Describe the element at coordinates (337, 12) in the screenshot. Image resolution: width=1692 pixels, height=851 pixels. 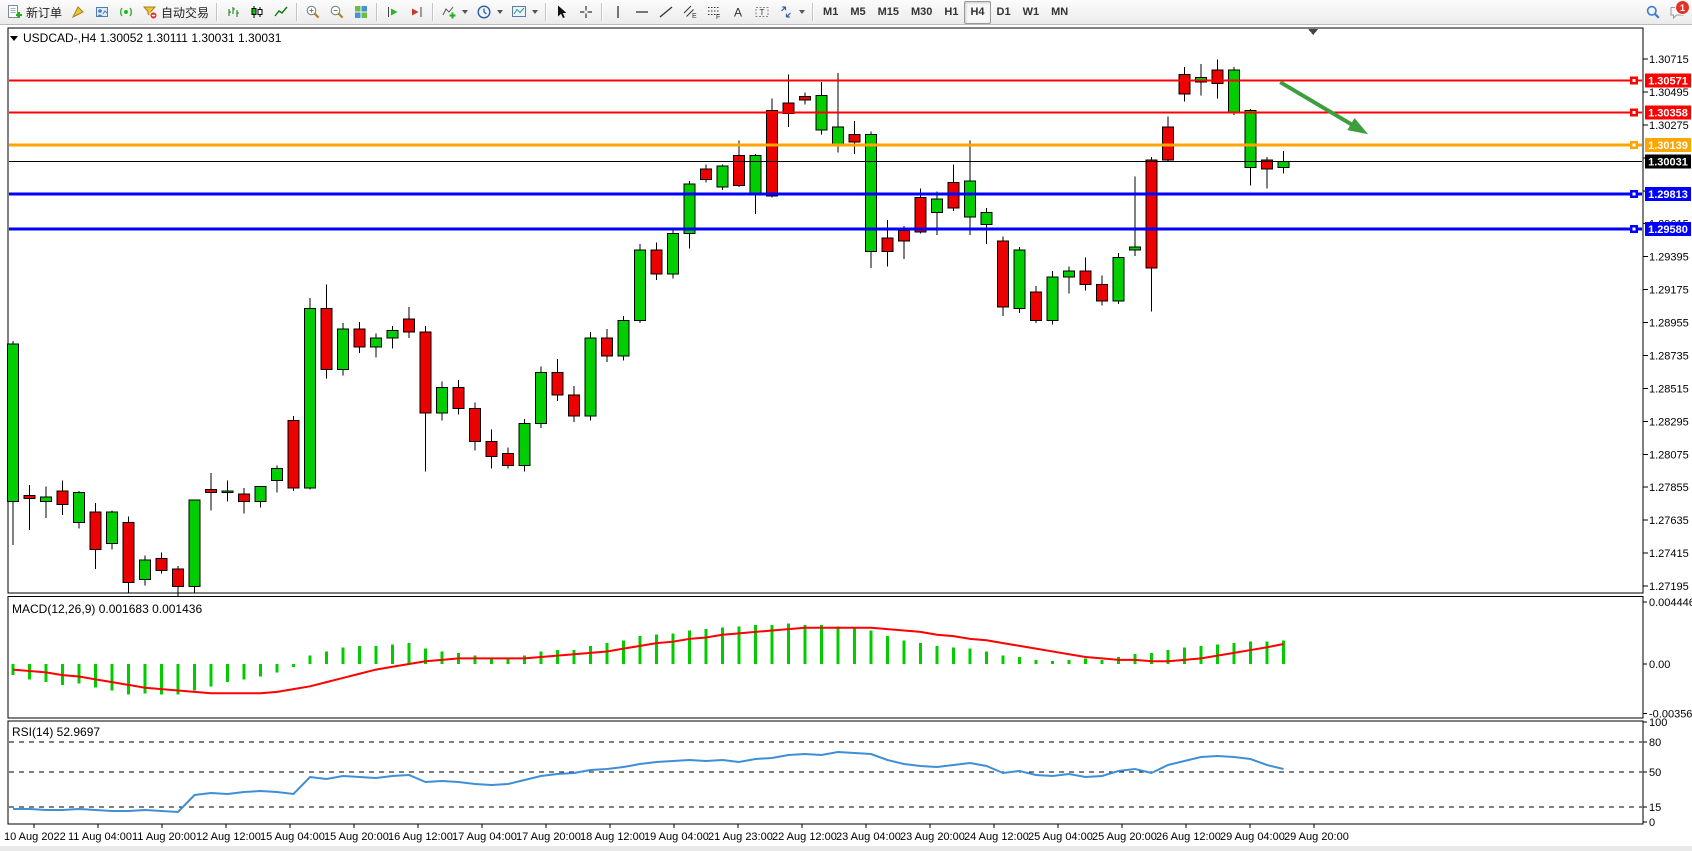
I see `zoom-out-button` at that location.